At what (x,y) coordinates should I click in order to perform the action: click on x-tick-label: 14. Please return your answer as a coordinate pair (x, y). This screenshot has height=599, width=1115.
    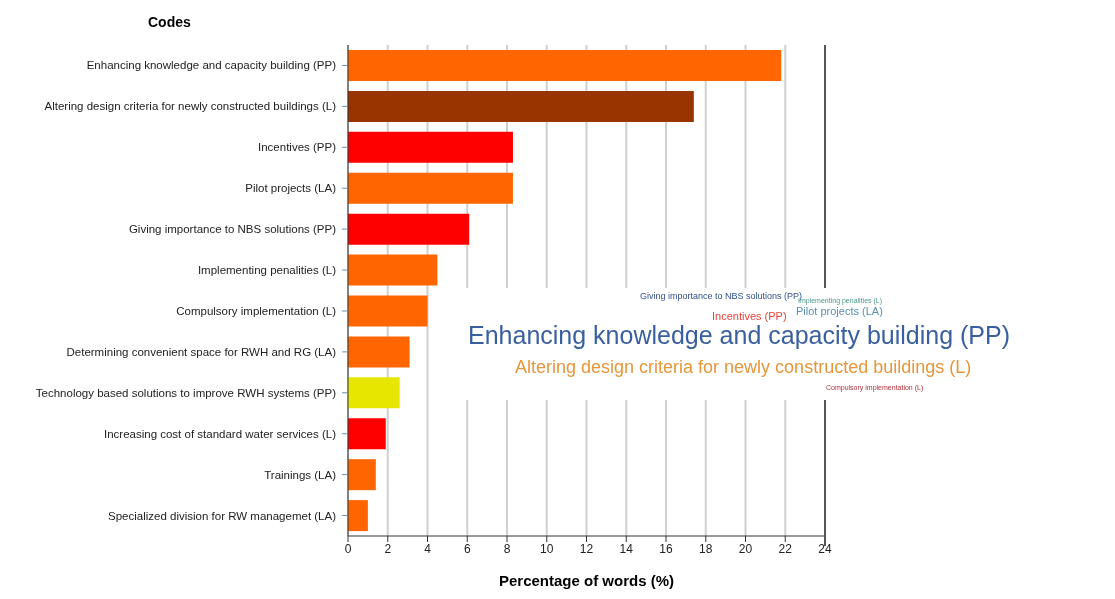
    Looking at the image, I should click on (626, 548).